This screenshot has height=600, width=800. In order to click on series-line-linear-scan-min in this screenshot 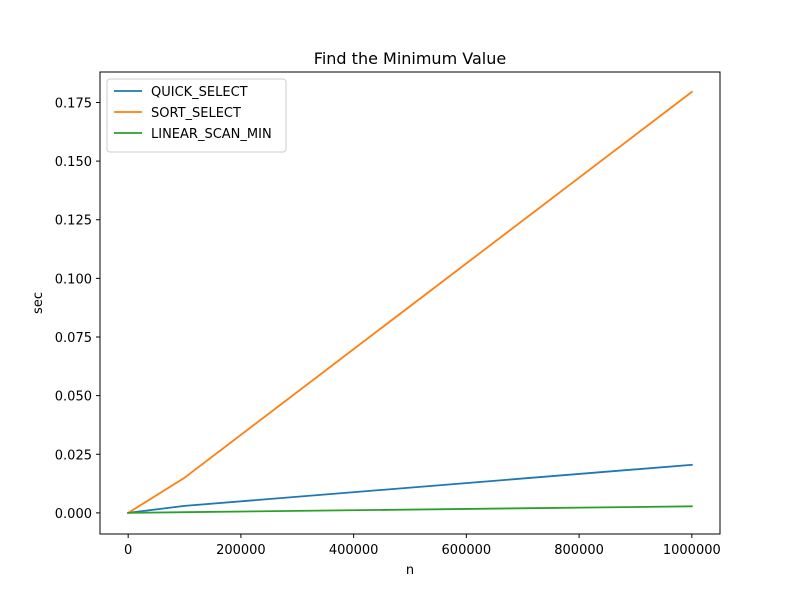, I will do `click(410, 509)`.